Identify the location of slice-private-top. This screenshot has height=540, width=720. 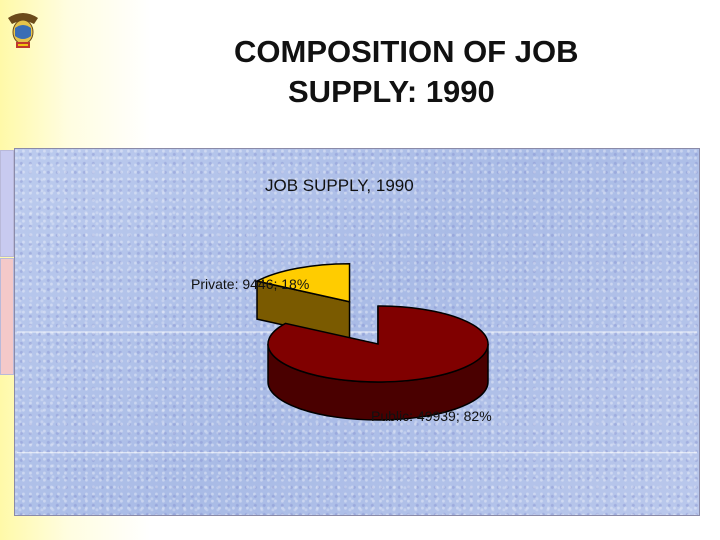
(302, 282).